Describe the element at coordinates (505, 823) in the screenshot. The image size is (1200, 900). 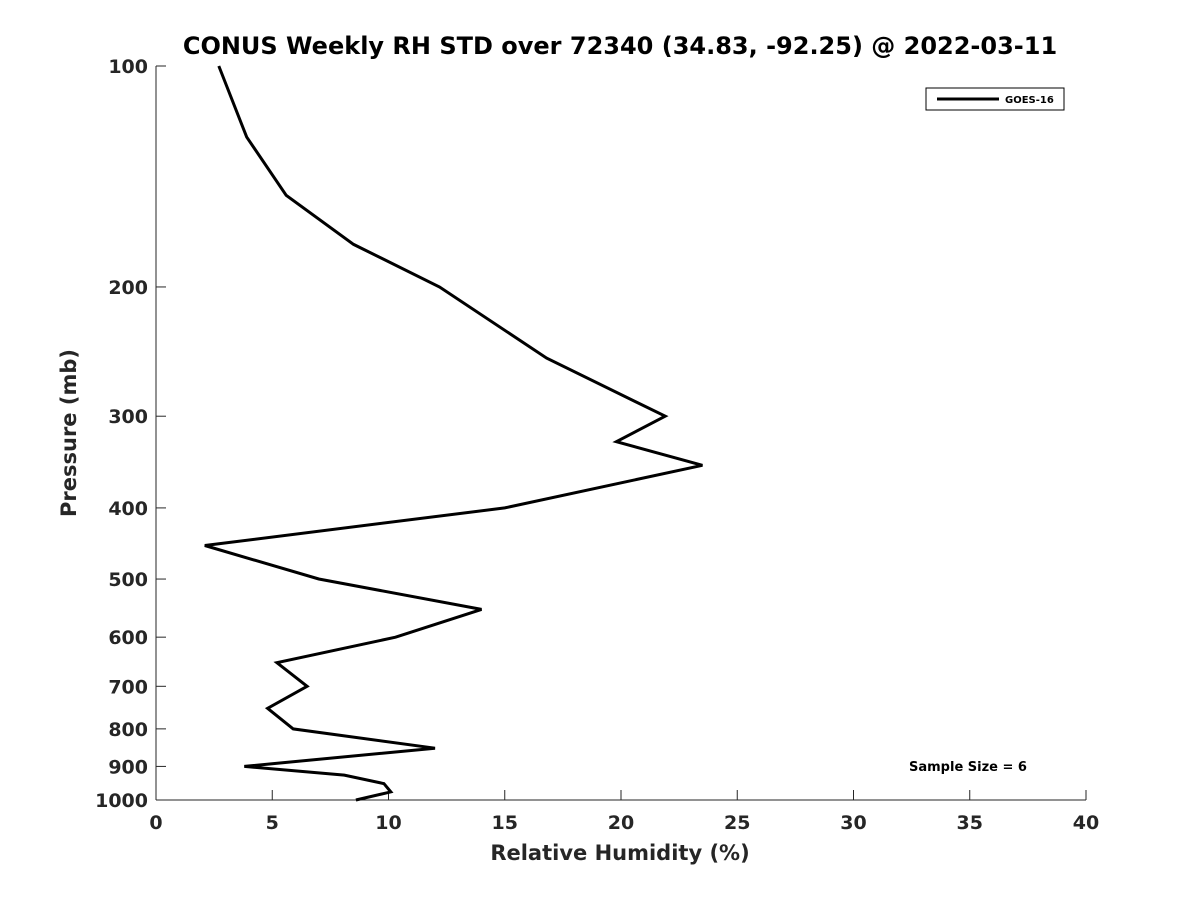
I see `x-tick-label-15: 15` at that location.